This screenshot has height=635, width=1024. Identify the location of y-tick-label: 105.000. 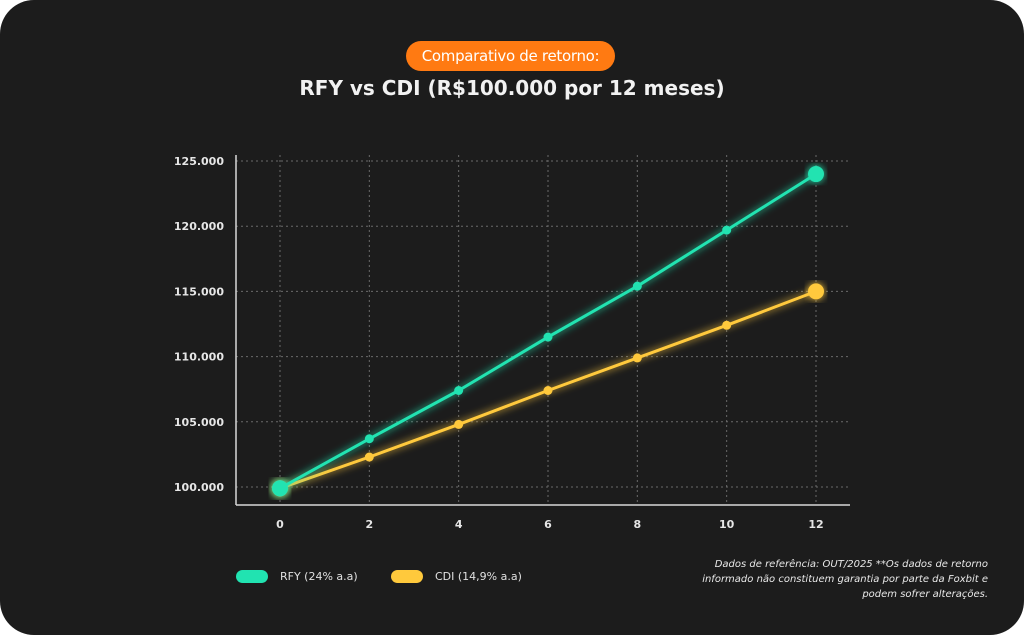
(199, 422).